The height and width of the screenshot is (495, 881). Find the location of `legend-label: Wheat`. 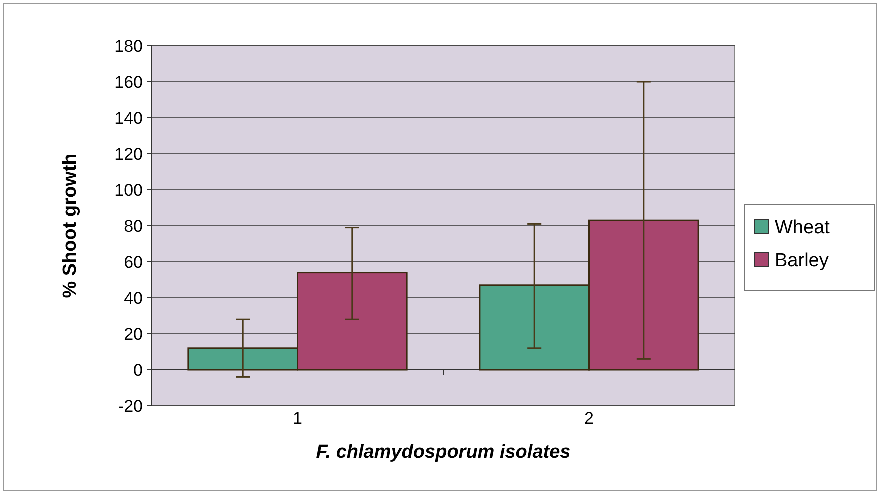

legend-label: Wheat is located at coordinates (803, 228).